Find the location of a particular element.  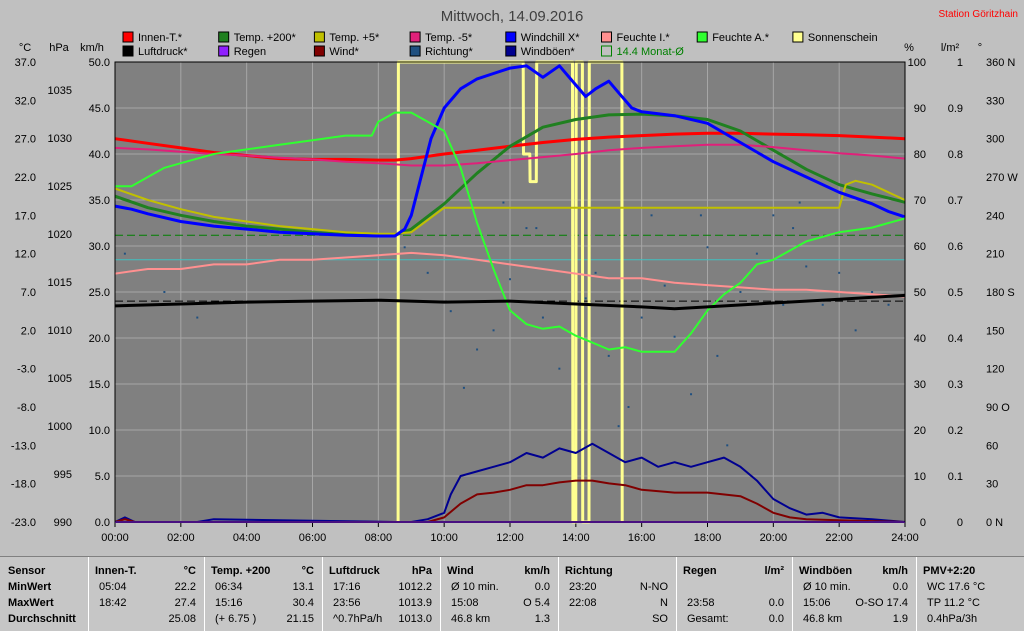

x-tick-label: 24:00 is located at coordinates (905, 538).